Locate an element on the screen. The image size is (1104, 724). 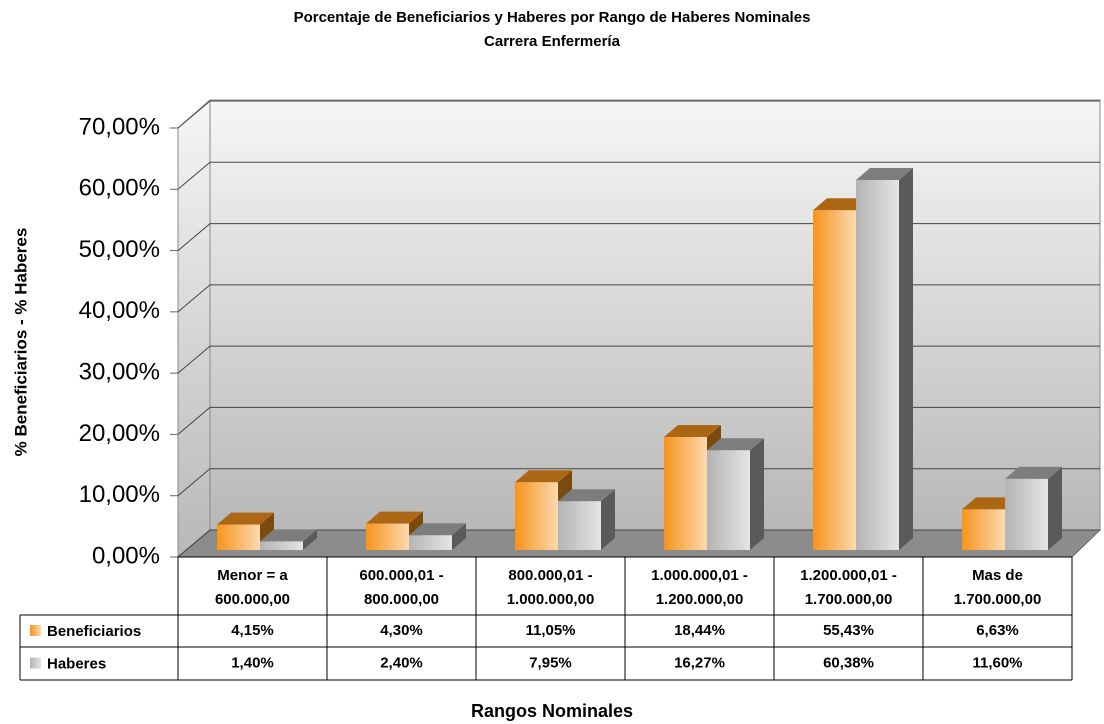
x-tick-label: 1.000.000,00 is located at coordinates (551, 599).